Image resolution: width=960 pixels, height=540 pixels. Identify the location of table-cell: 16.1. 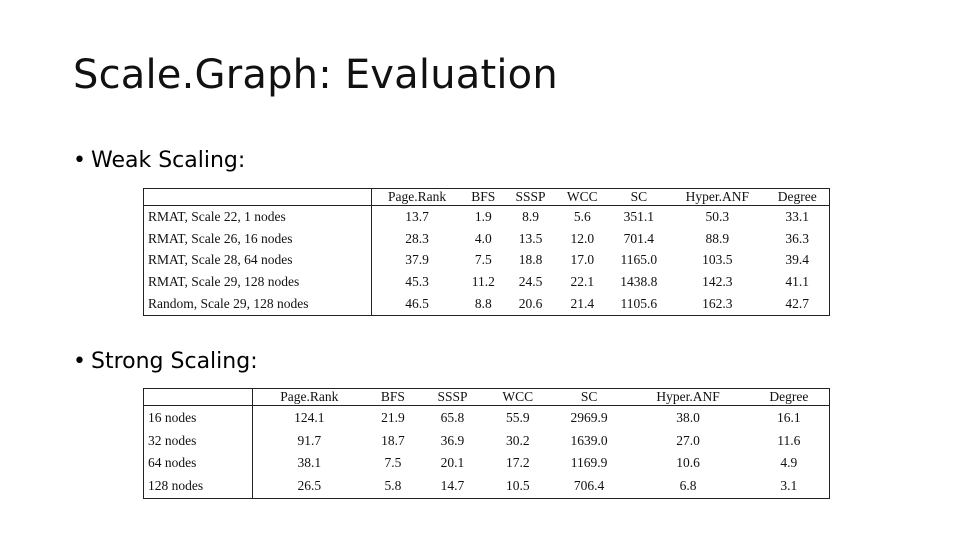
(789, 417).